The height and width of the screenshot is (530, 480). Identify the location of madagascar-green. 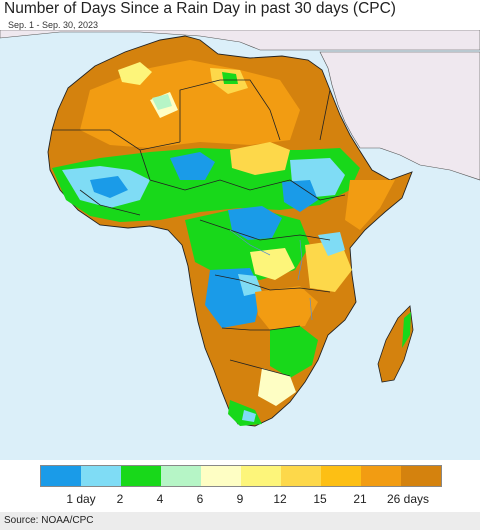
(406, 330).